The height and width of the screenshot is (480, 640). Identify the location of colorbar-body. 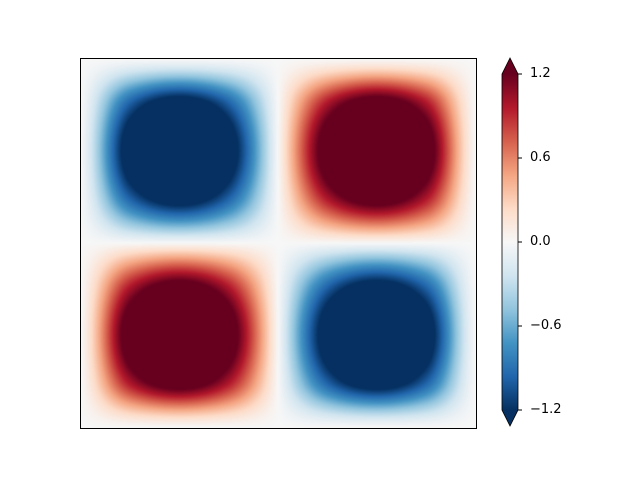
(510, 242).